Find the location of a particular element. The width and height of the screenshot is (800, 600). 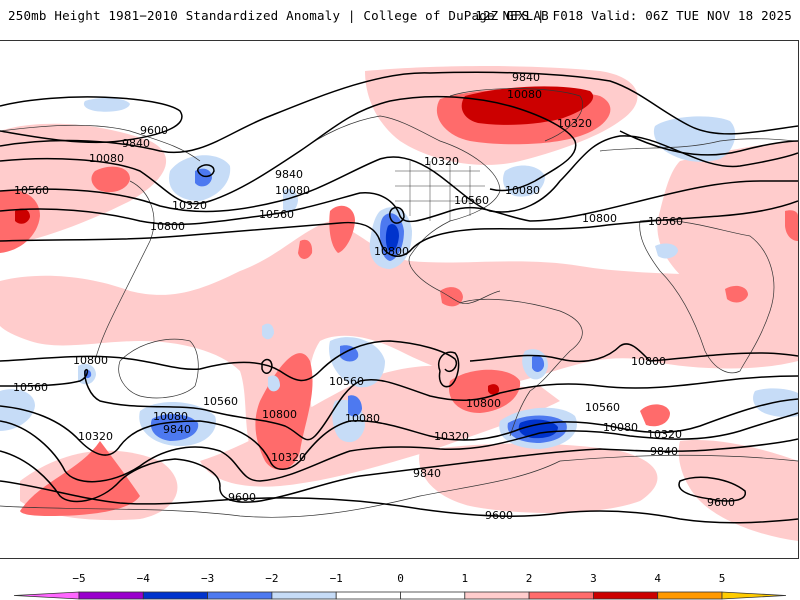

contour-kamchatka-closed is located at coordinates (206, 171).